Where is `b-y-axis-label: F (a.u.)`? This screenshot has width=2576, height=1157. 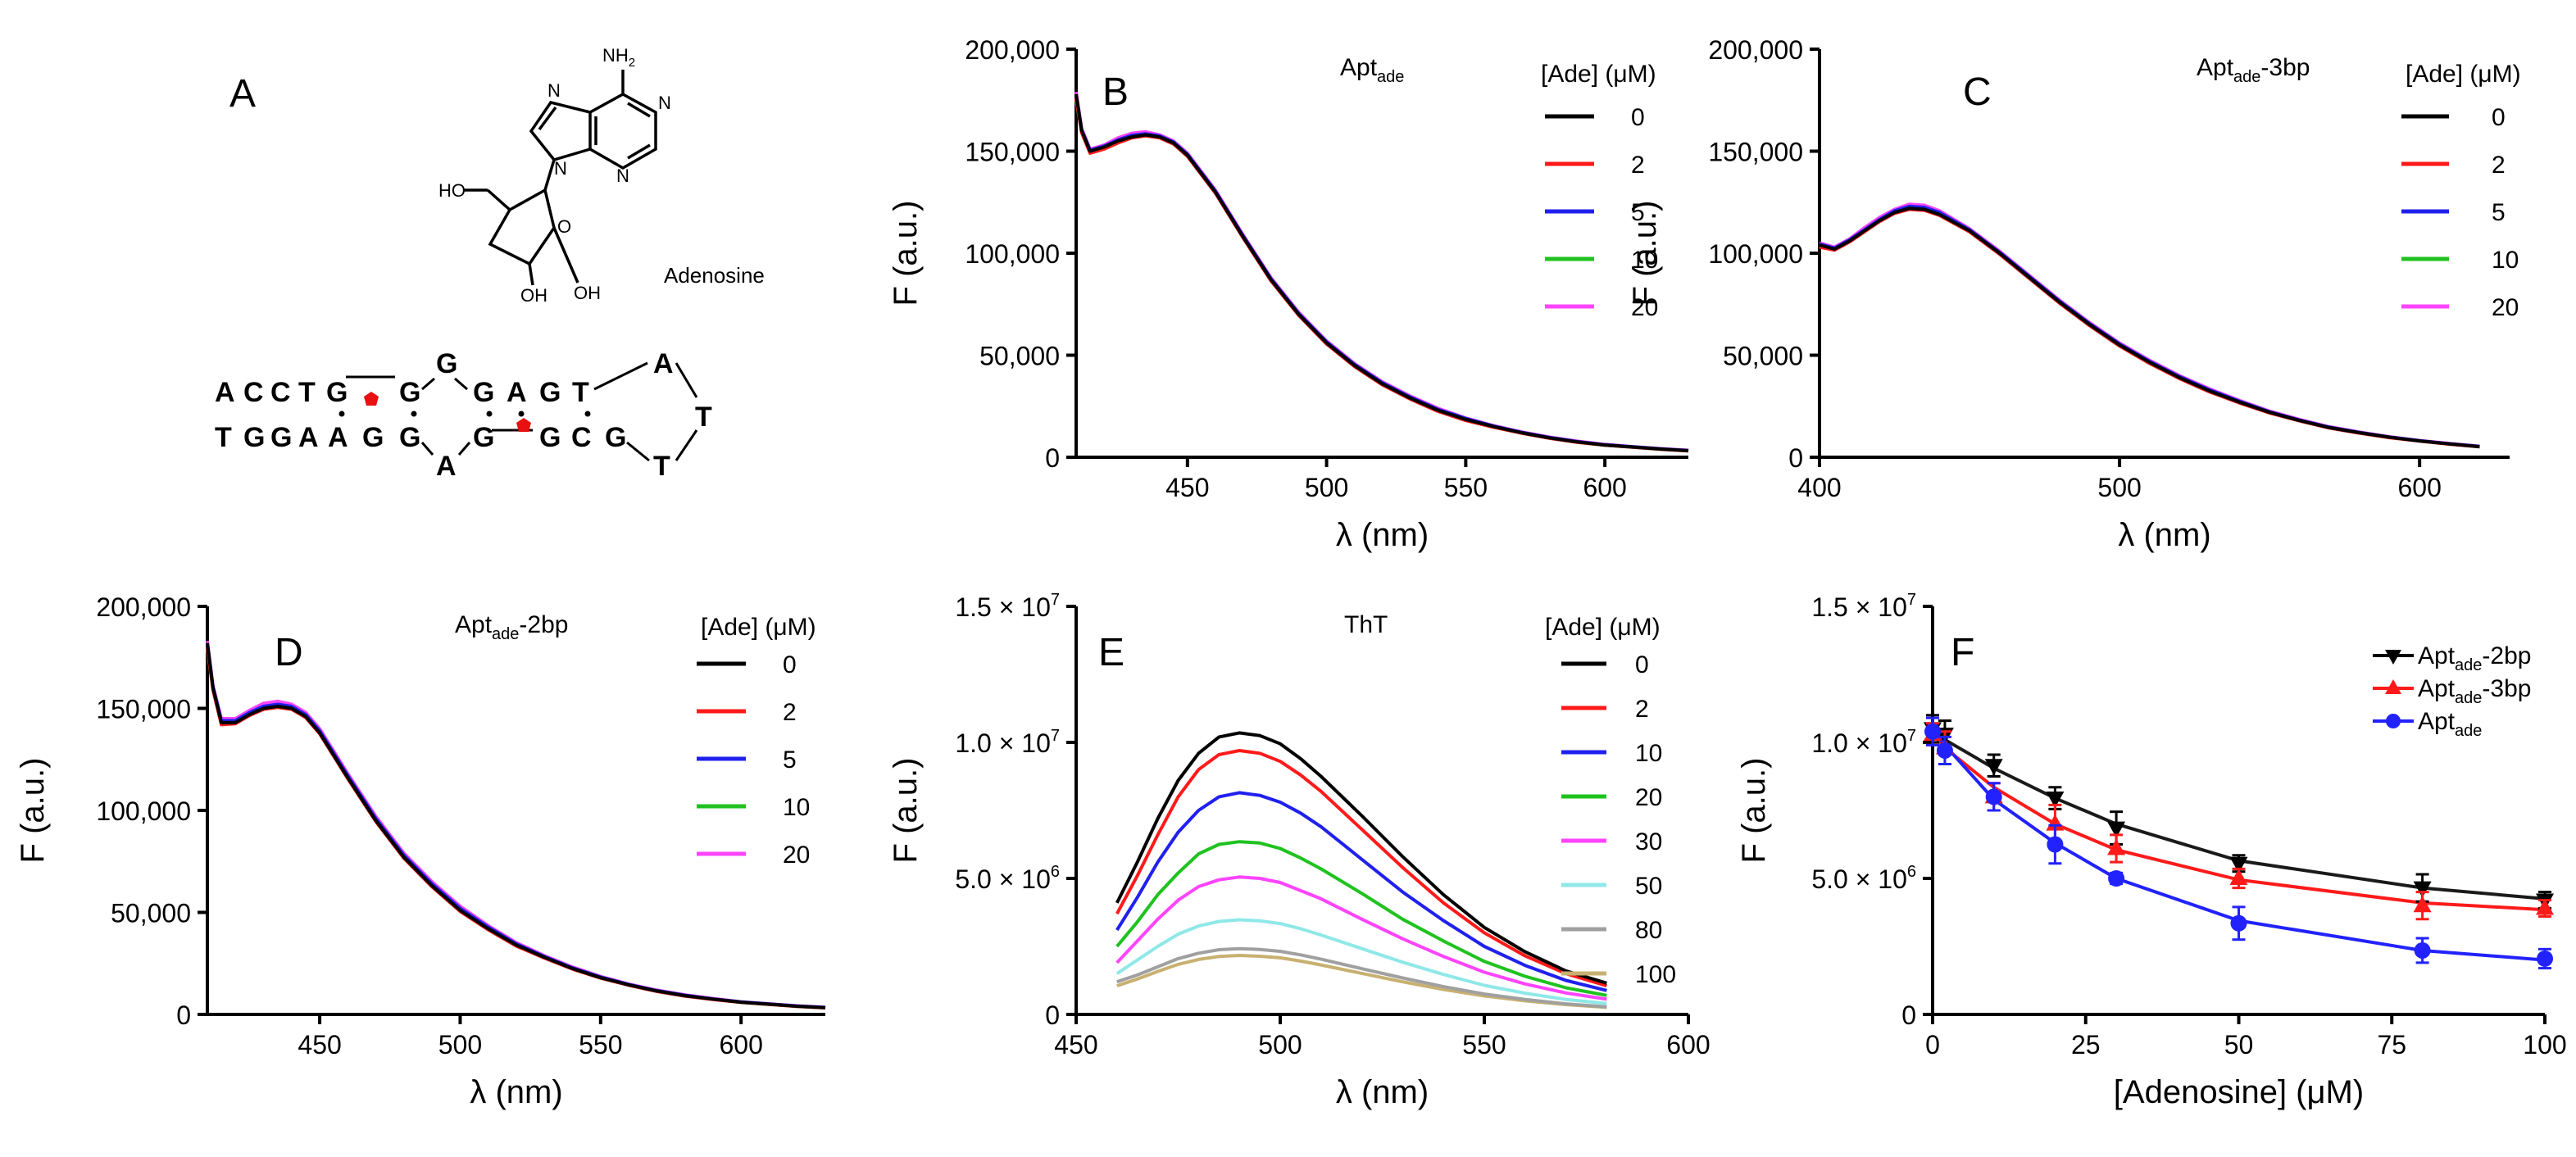 b-y-axis-label: F (a.u.) is located at coordinates (906, 253).